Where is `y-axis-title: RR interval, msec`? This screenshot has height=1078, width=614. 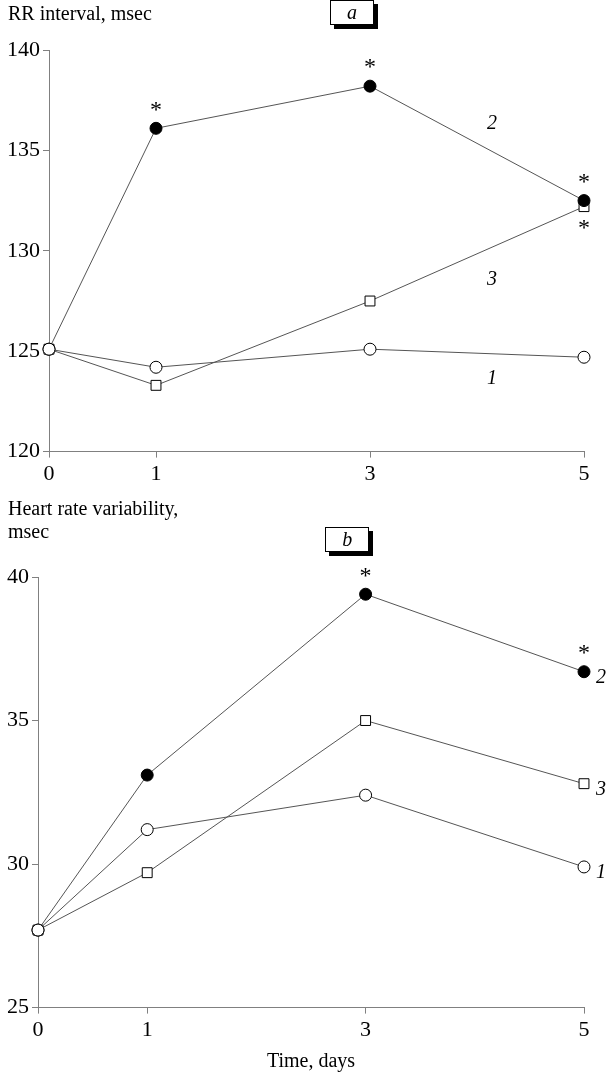
y-axis-title: RR interval, msec is located at coordinates (80, 13).